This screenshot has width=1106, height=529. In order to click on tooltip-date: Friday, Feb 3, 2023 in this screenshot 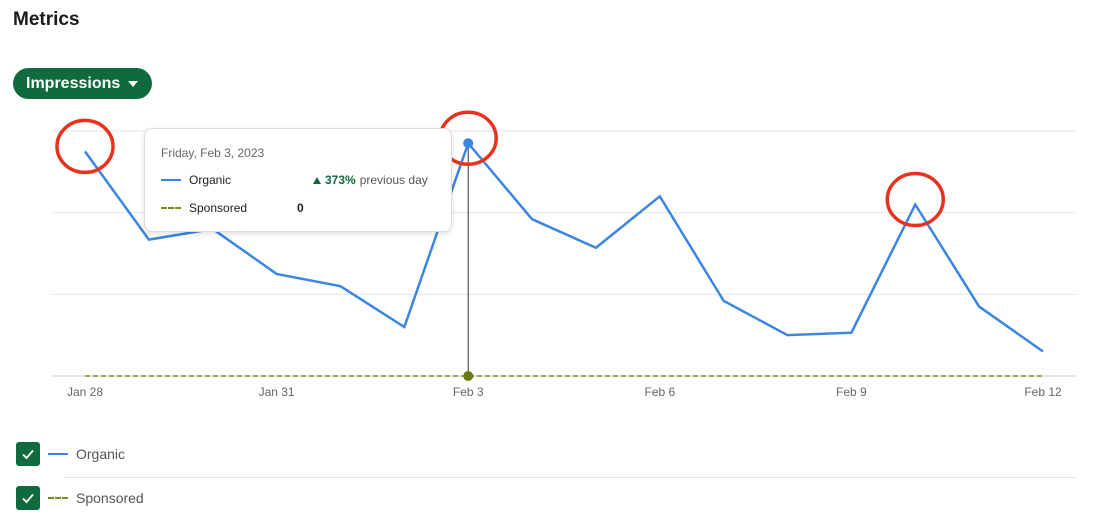, I will do `click(213, 153)`.